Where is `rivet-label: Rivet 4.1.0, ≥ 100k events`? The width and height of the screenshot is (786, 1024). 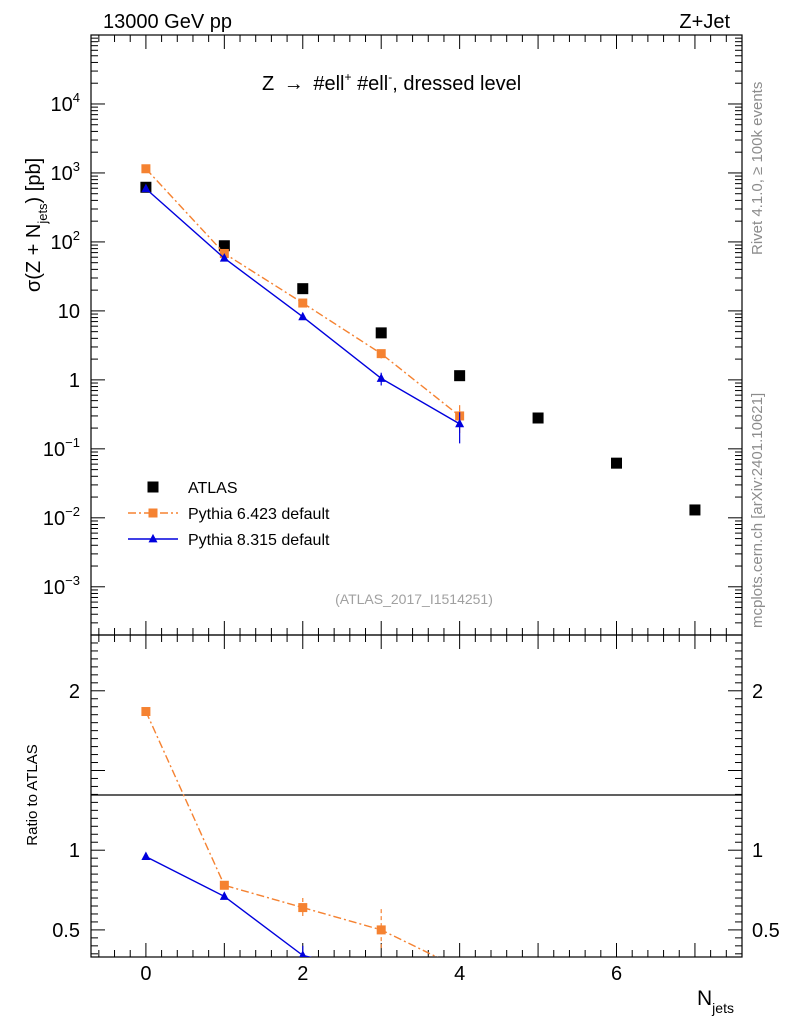 rivet-label: Rivet 4.1.0, ≥ 100k events is located at coordinates (757, 168).